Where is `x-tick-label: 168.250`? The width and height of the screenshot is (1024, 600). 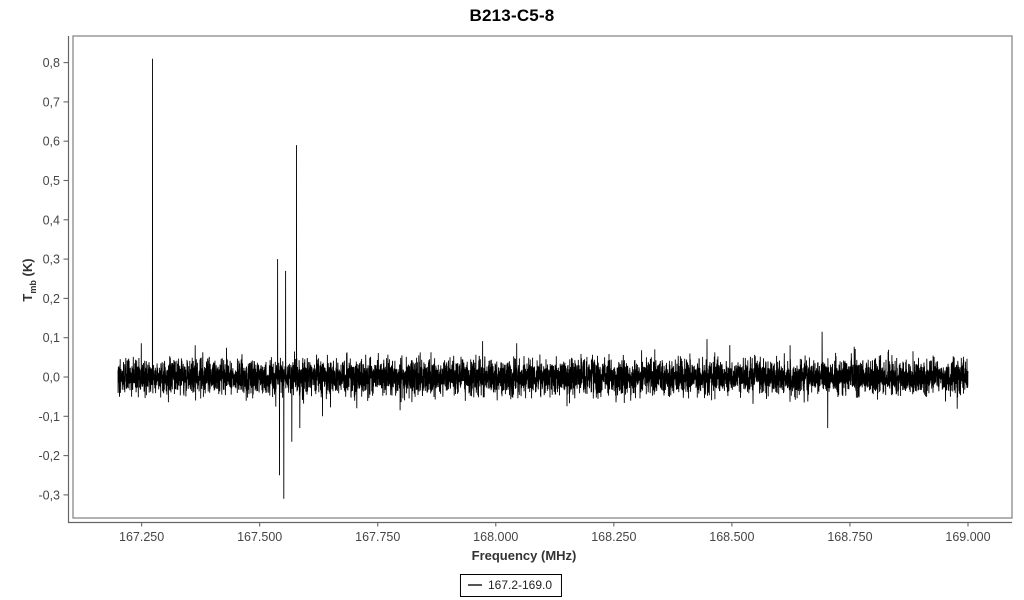 x-tick-label: 168.250 is located at coordinates (613, 537).